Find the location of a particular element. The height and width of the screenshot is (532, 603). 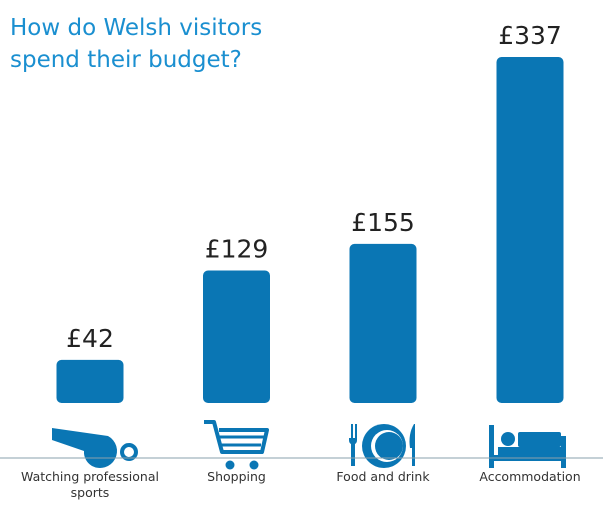

value-label: £129 is located at coordinates (237, 249).